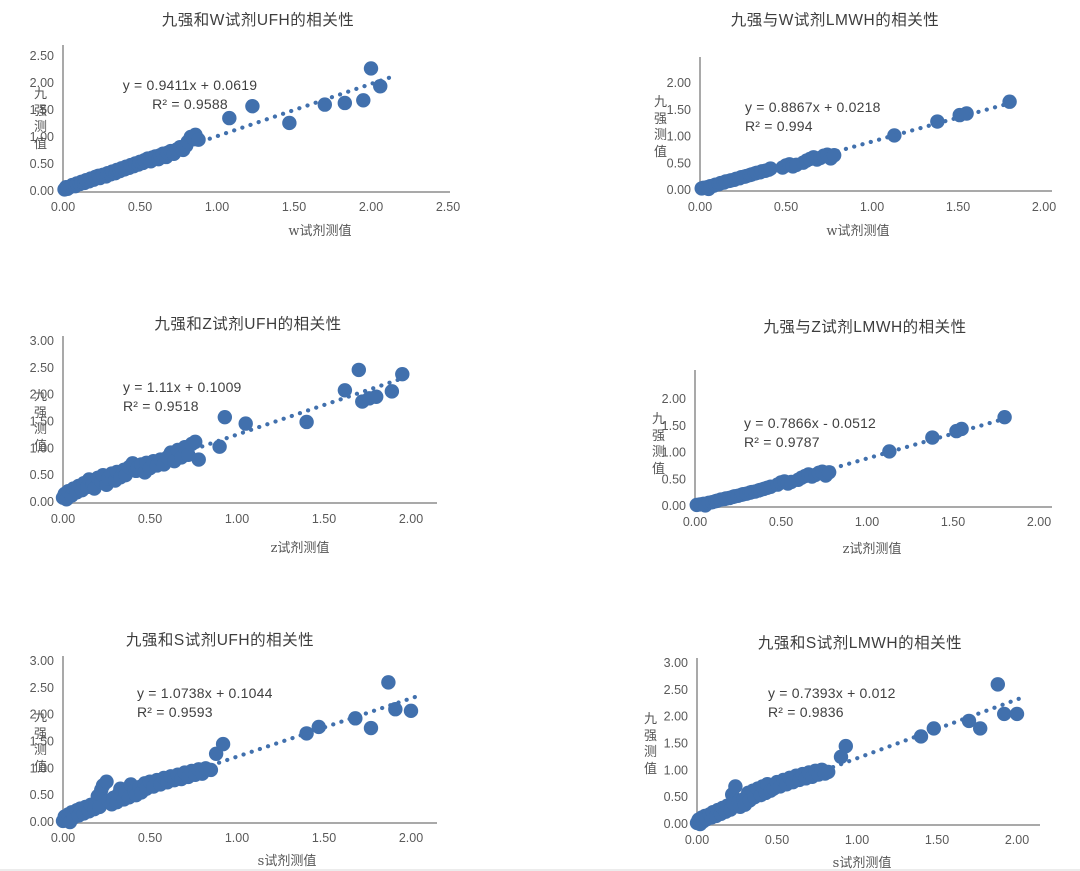 Image resolution: width=1080 pixels, height=871 pixels. I want to click on chart-title: 九强和S试剂UFH的相关性, so click(220, 640).